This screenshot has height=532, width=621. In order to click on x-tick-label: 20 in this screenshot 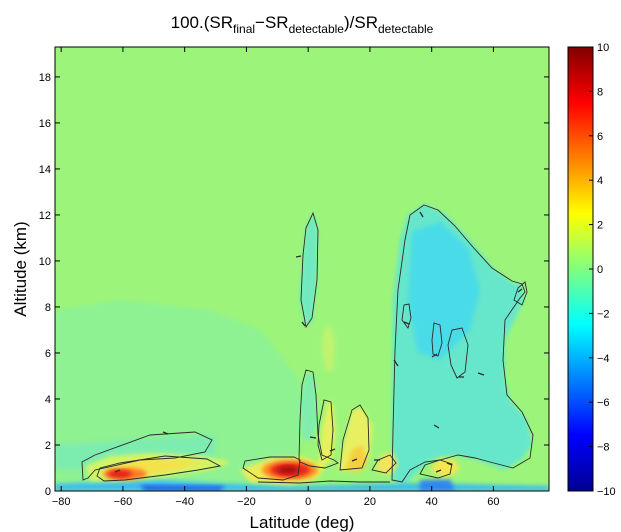, I will do `click(370, 502)`.